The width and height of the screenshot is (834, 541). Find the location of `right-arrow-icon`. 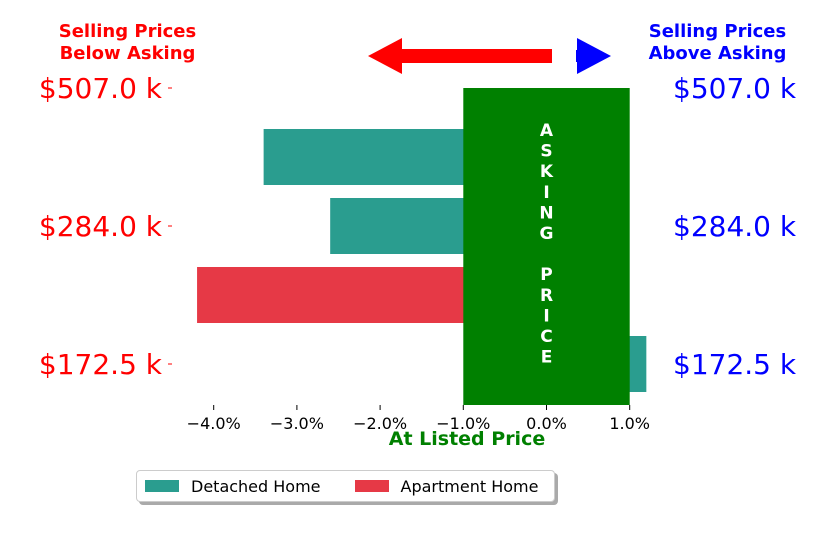

right-arrow-icon is located at coordinates (593, 56).